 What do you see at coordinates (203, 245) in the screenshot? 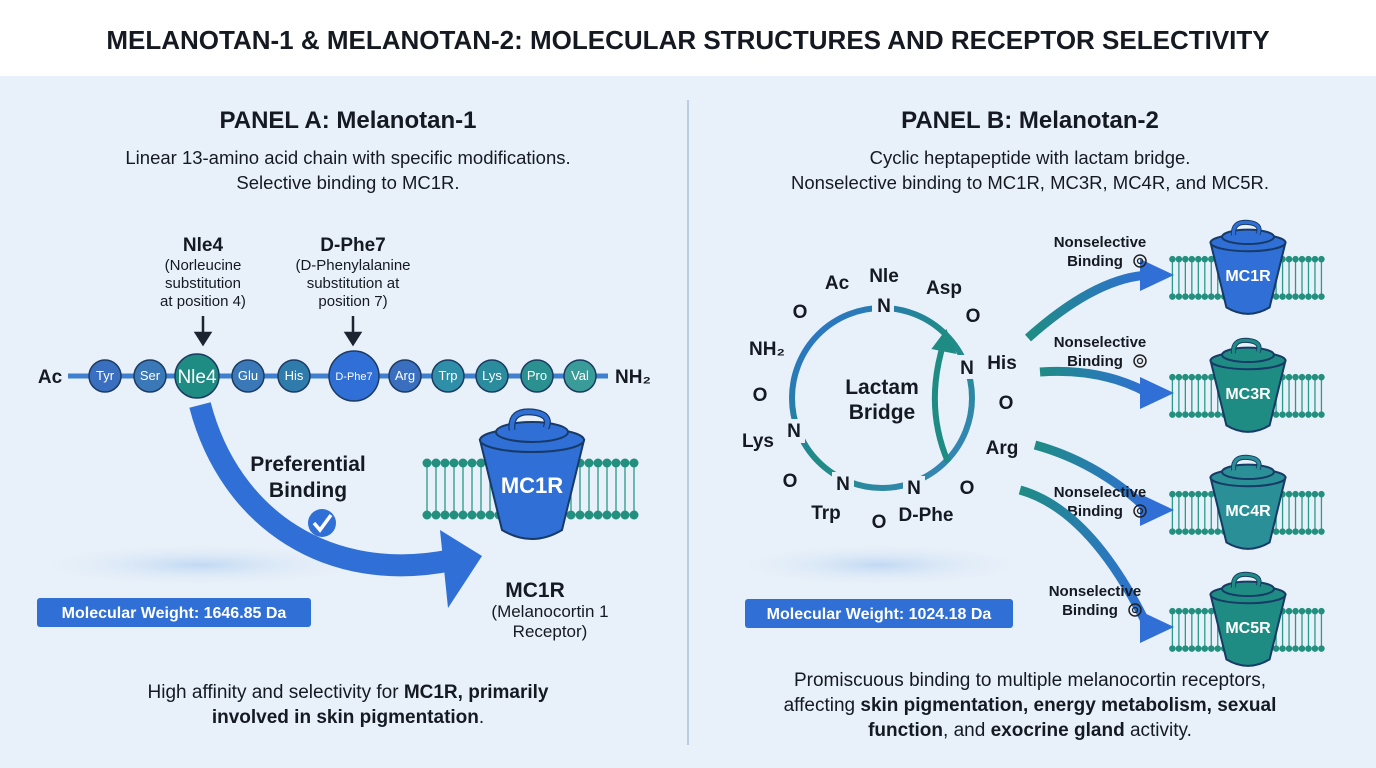
I see `annotation-nle4-title: Nle4` at bounding box center [203, 245].